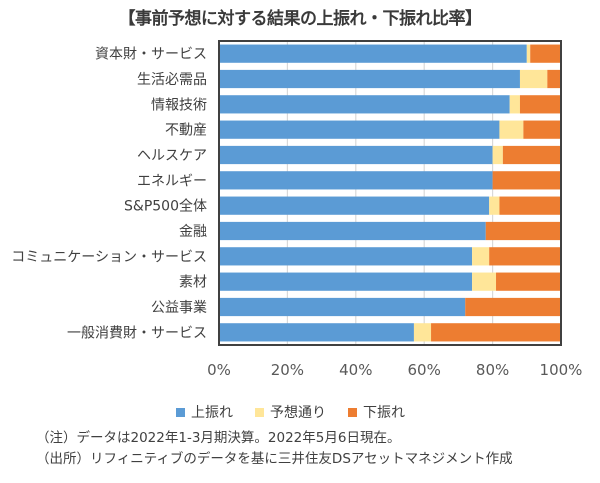 The height and width of the screenshot is (483, 600). Describe the element at coordinates (165, 206) in the screenshot. I see `category-label: S&P500全体` at that location.